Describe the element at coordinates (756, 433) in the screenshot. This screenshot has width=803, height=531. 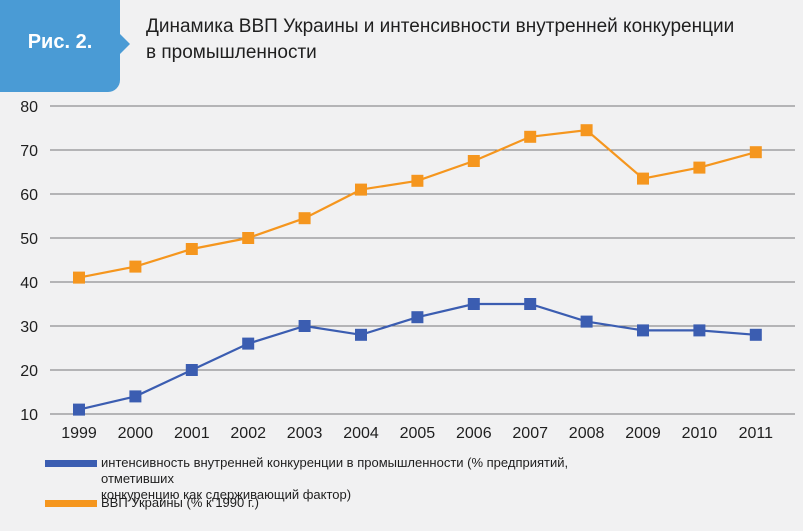
I see `x-tick-label: 2011` at that location.